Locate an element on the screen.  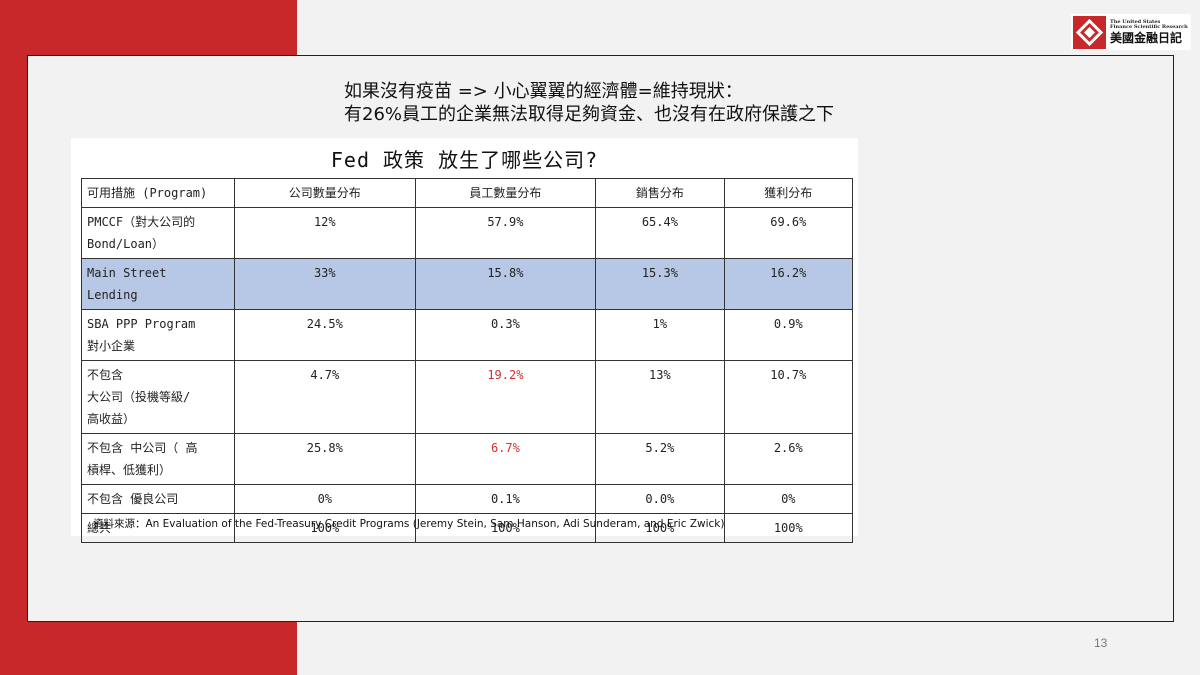
figure-title: Fed 政策 放生了哪些公司? is located at coordinates (464, 160).